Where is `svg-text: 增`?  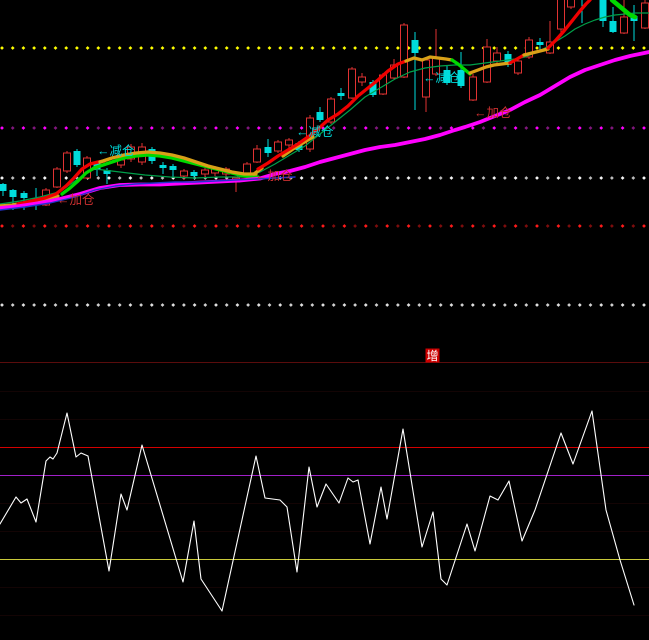 svg-text: 增 is located at coordinates (432, 356).